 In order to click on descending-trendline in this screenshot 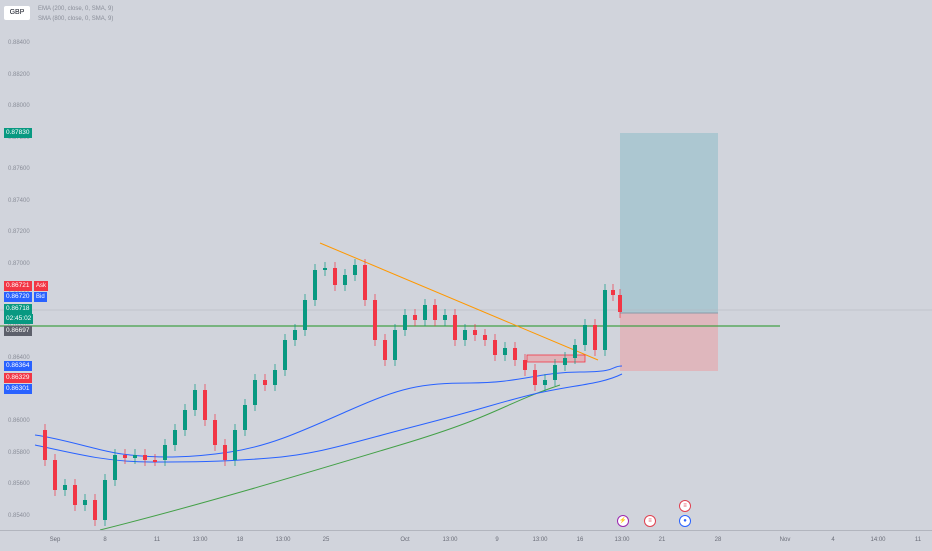, I will do `click(459, 301)`.